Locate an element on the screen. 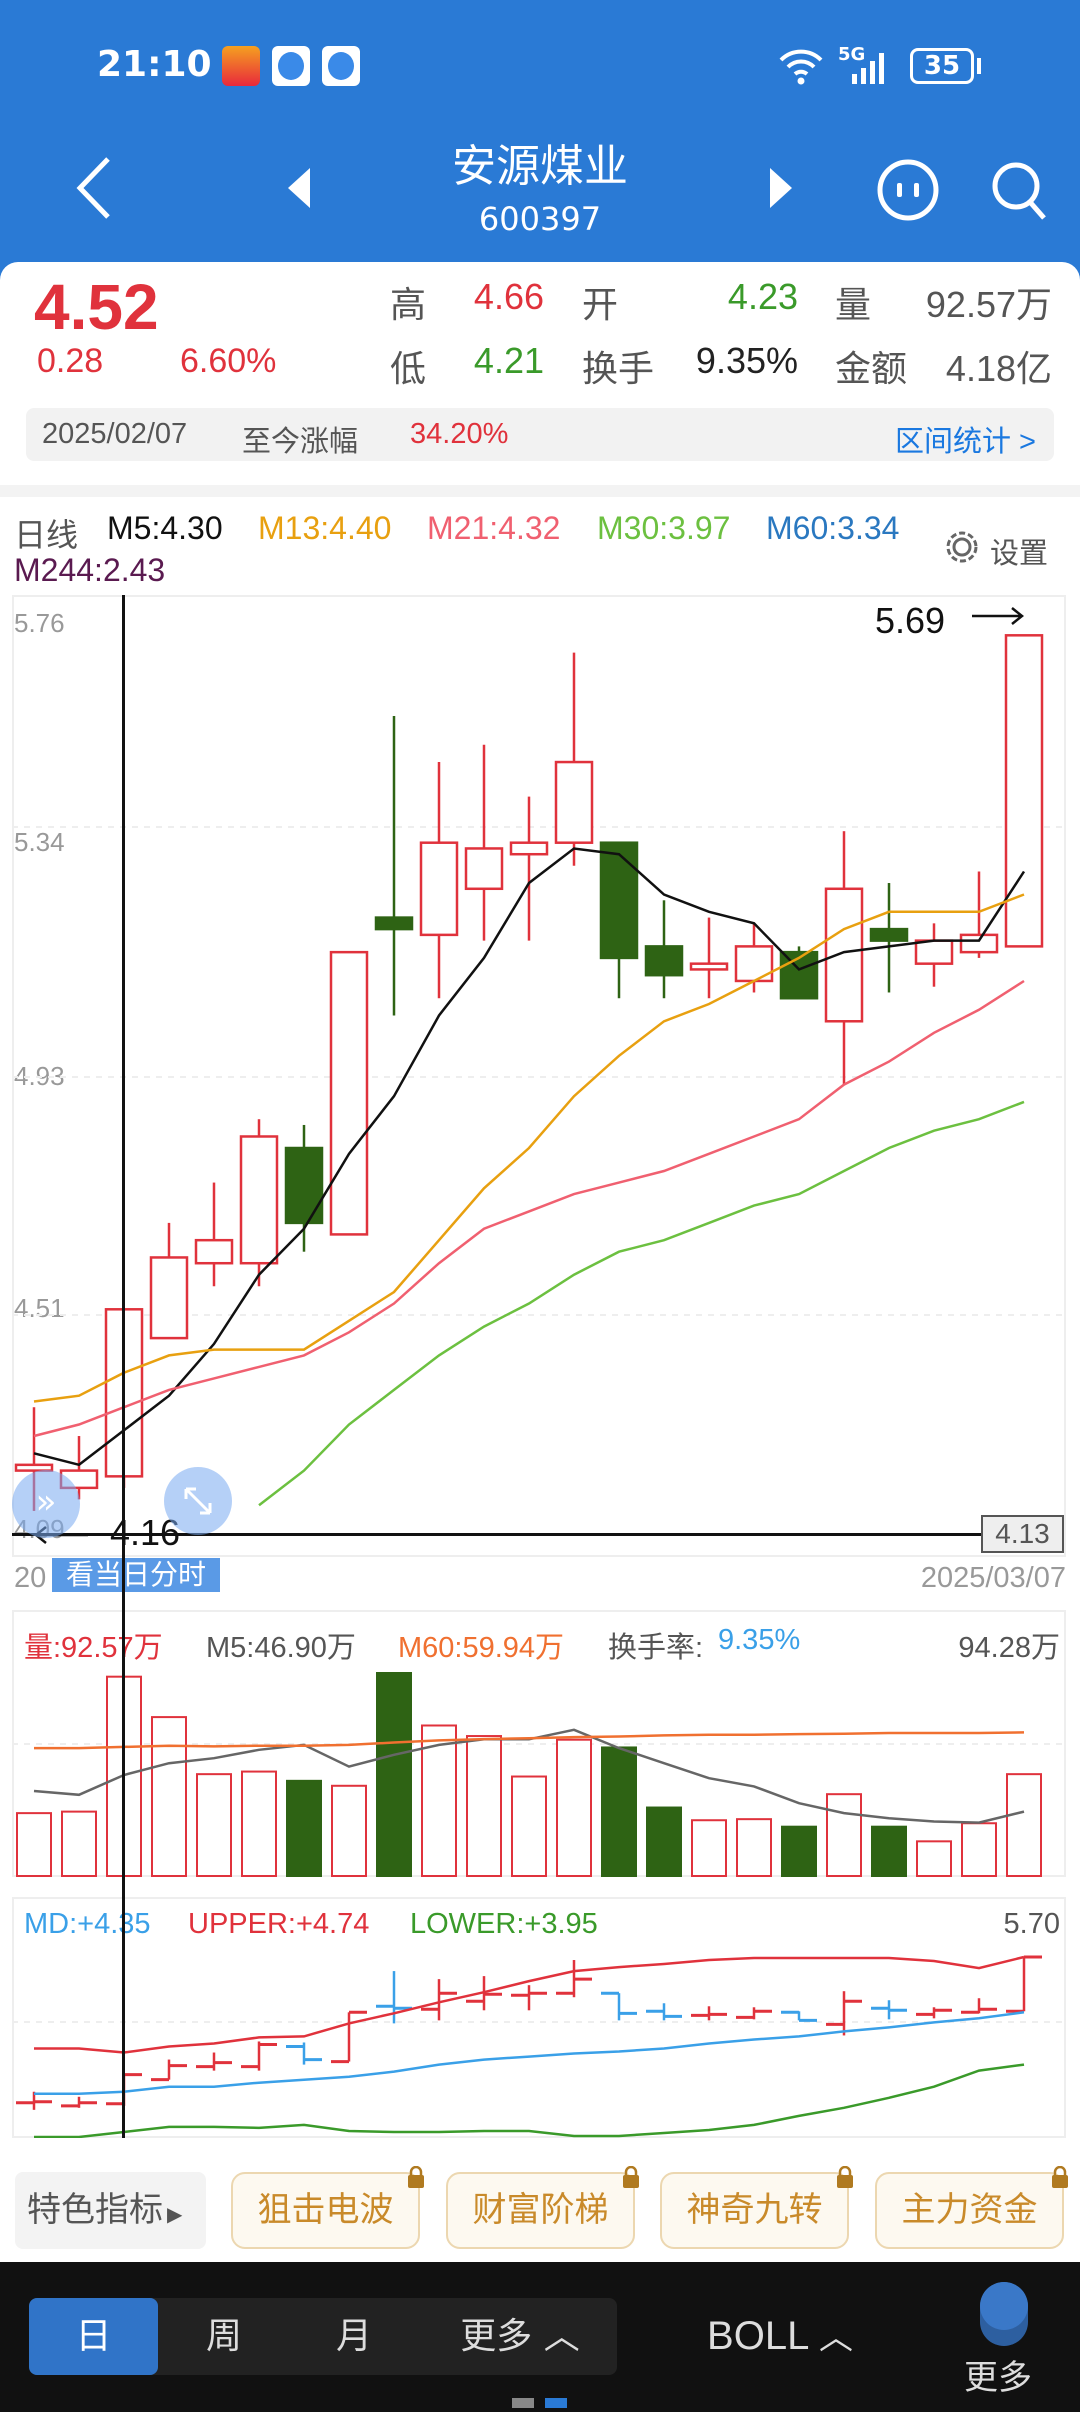 This screenshot has width=1080, height=2412. ma244-label: M244:2.43 is located at coordinates (90, 570).